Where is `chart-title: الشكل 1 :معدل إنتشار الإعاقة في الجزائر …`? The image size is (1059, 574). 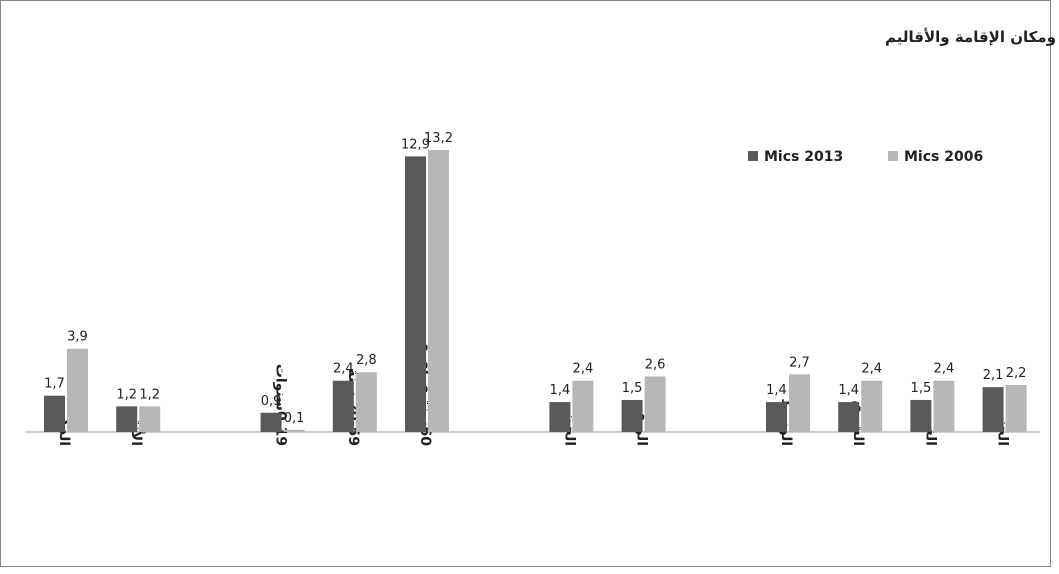
chart-title: الشكل 1 :معدل إنتشار الإعاقة في الجزائر … is located at coordinates (972, 37).